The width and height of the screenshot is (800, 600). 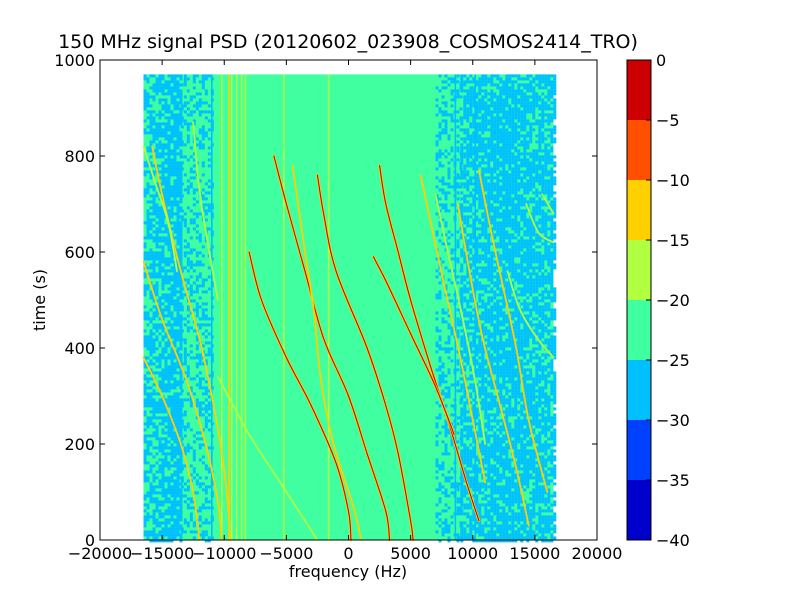 I want to click on colorbar-tick-label: −30, so click(x=673, y=420).